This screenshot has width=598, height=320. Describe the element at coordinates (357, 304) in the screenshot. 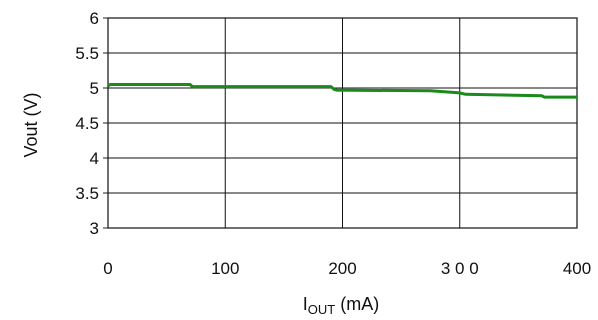

I see `x-axis-title-unit: (mA)` at that location.